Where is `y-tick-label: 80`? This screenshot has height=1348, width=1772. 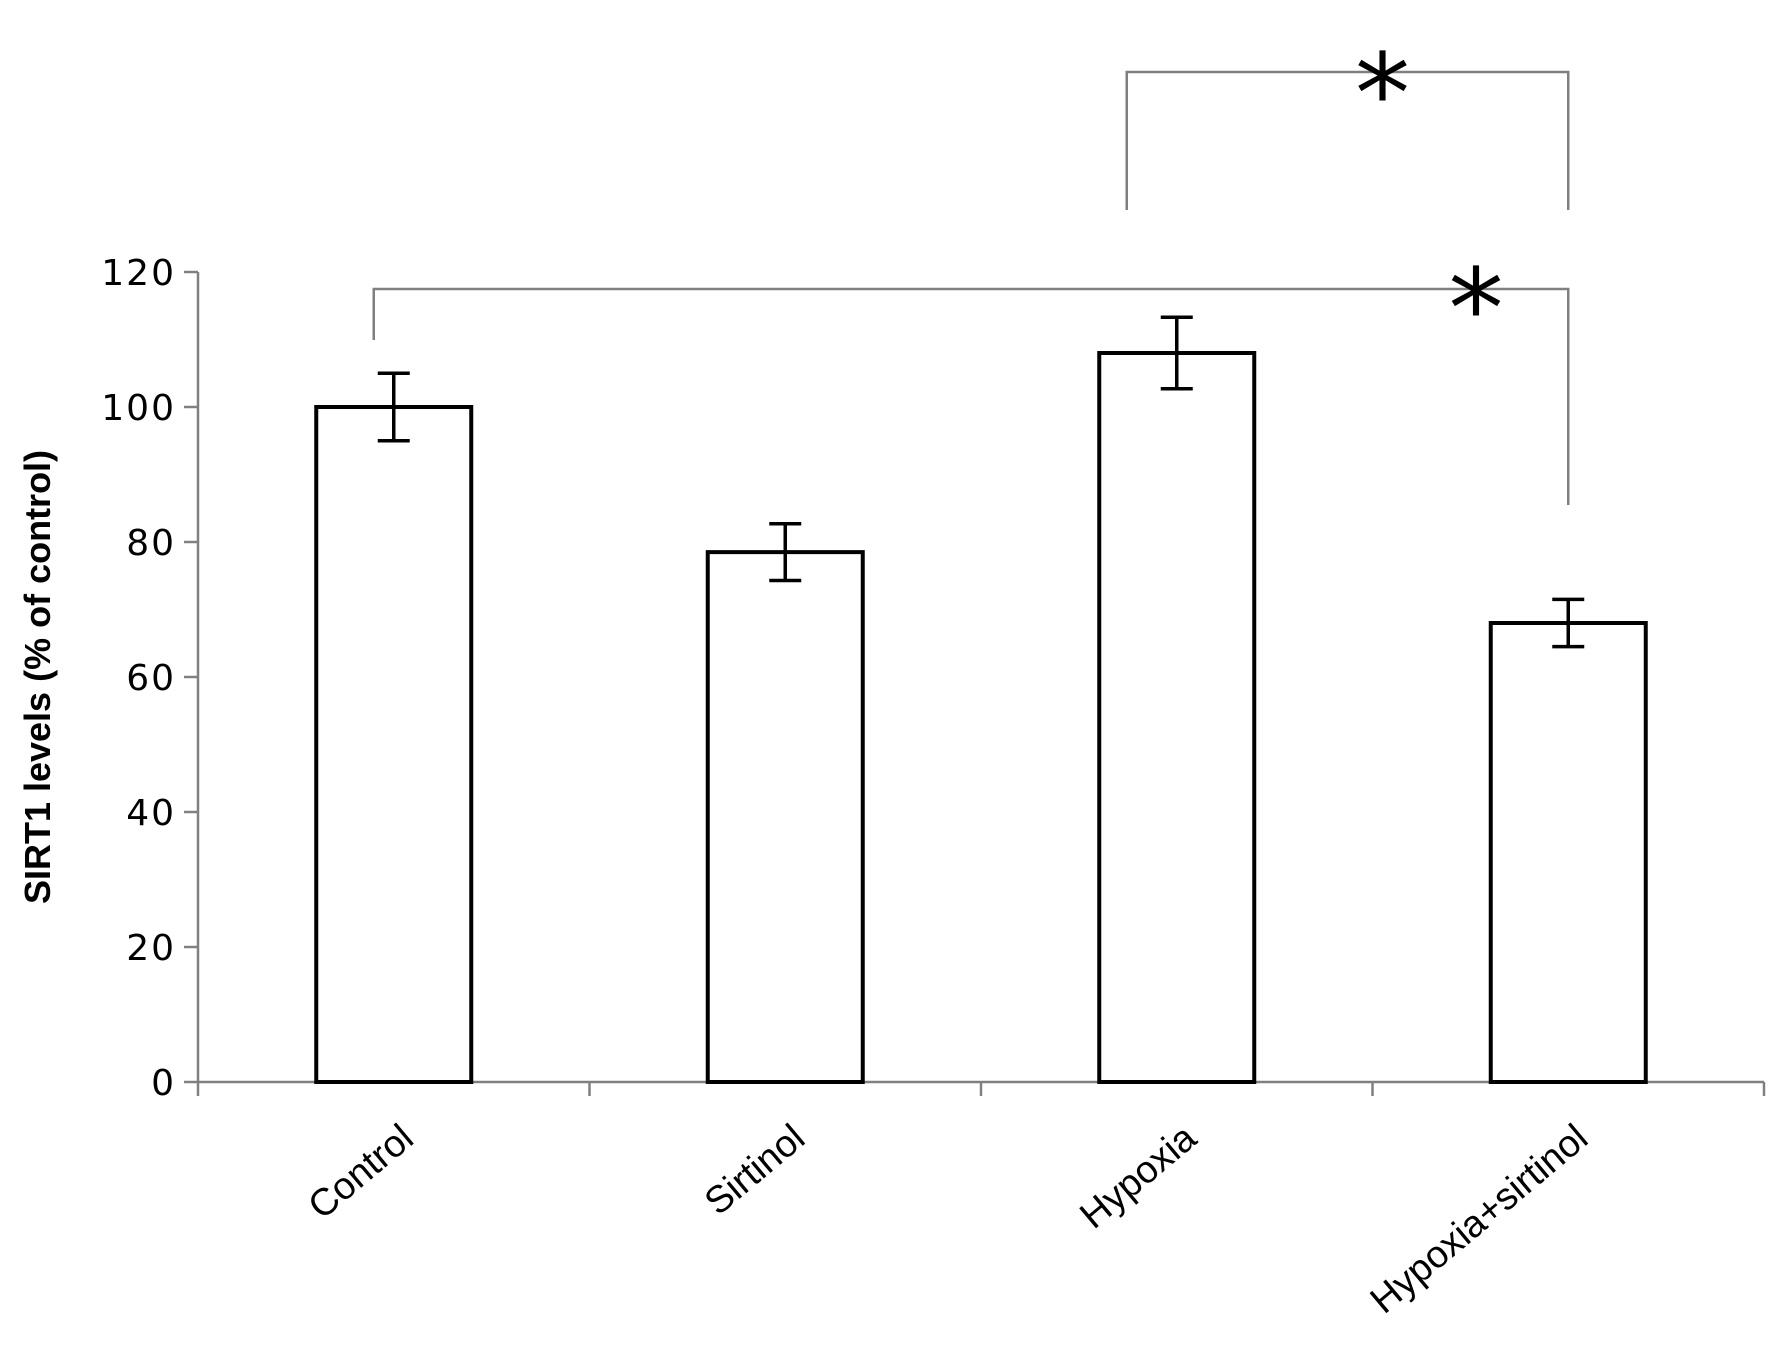 y-tick-label: 80 is located at coordinates (151, 543).